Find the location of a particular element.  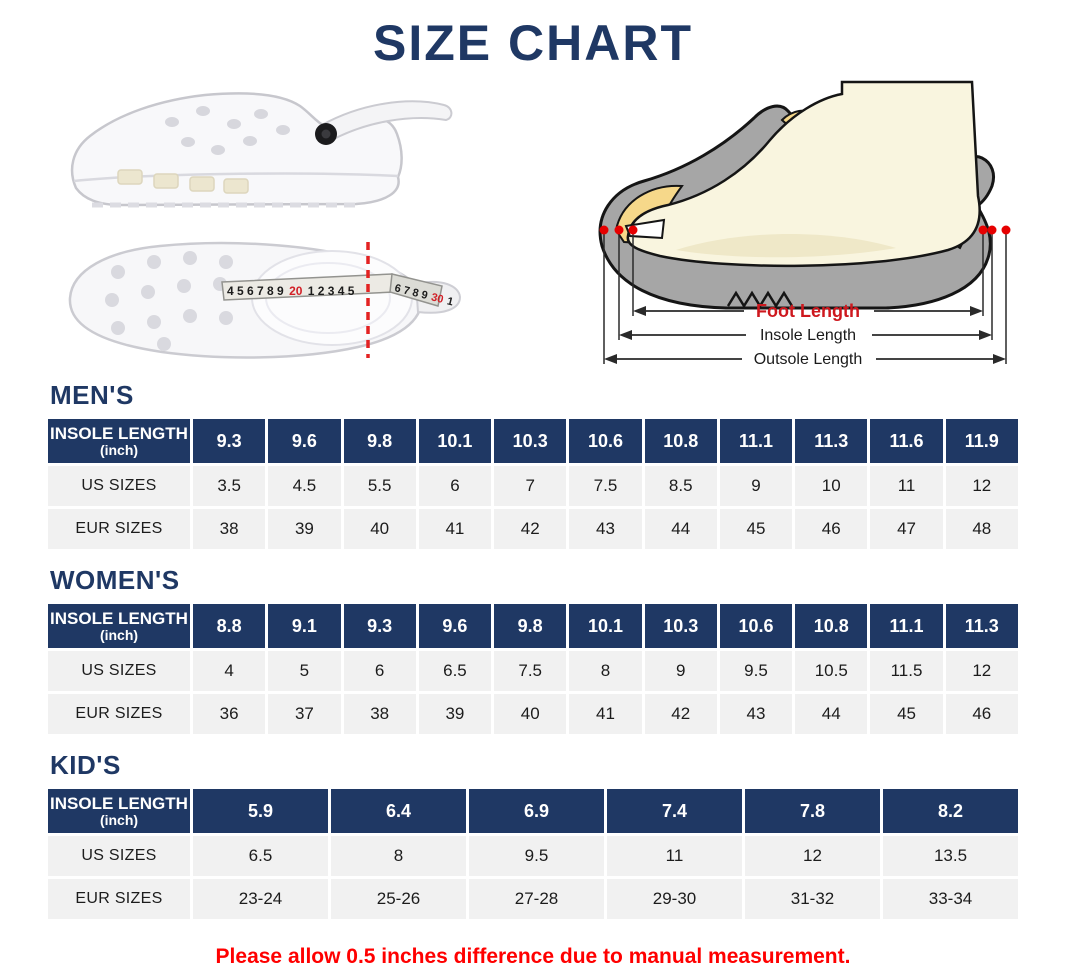

foot-length-label: Foot Length is located at coordinates (808, 311).